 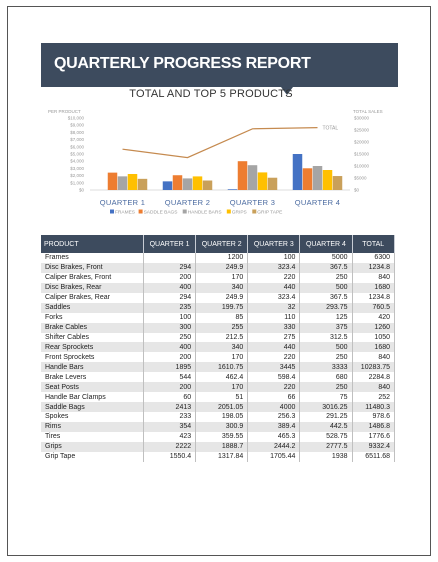 What do you see at coordinates (373, 397) in the screenshot?
I see `value-cell: 252` at bounding box center [373, 397].